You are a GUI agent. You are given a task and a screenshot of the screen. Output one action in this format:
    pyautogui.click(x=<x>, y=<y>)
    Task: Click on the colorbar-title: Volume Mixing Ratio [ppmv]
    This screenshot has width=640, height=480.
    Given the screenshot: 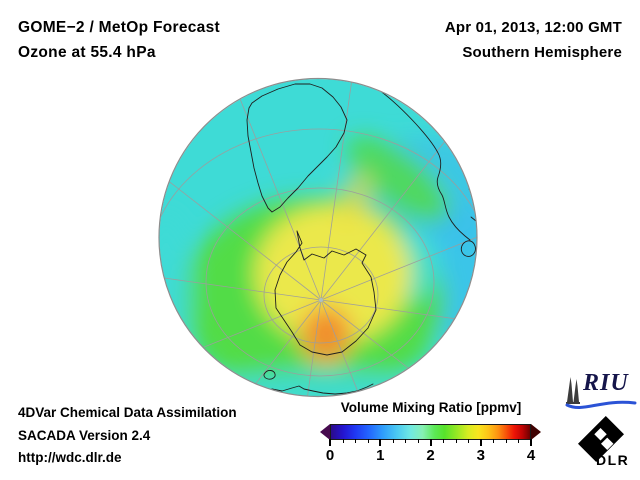 What is the action you would take?
    pyautogui.click(x=431, y=407)
    